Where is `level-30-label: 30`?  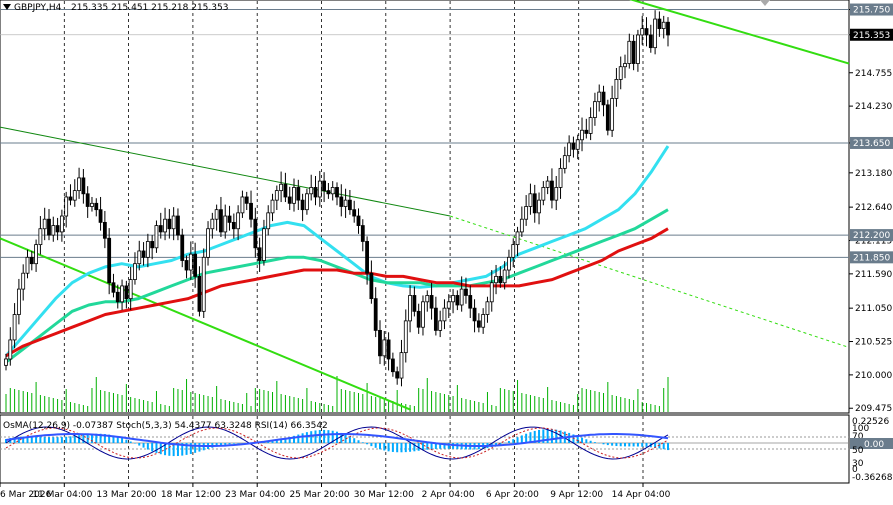
level-30-label: 30 is located at coordinates (858, 464).